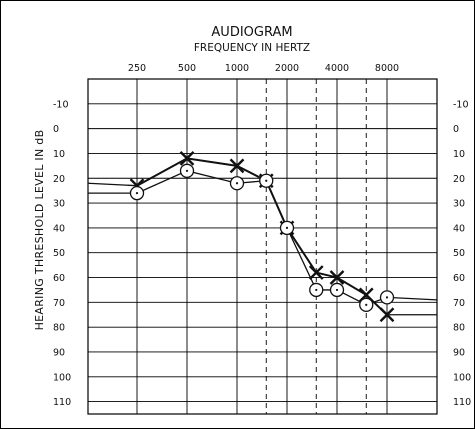 The height and width of the screenshot is (429, 475). What do you see at coordinates (237, 68) in the screenshot?
I see `x-tick-label: 1000` at bounding box center [237, 68].